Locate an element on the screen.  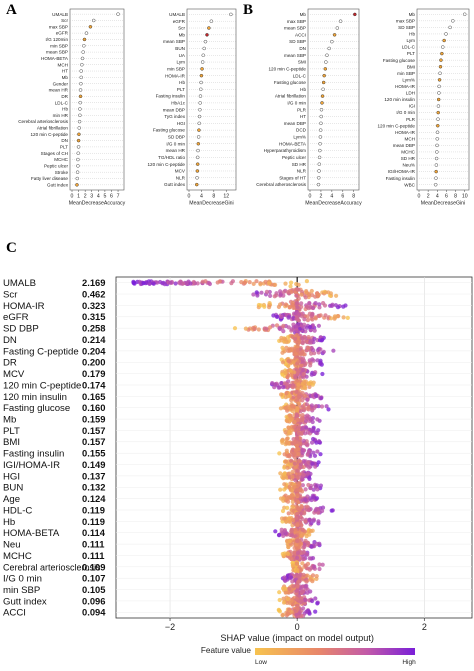
feature-label: SD SBP is located at coordinates (406, 27).